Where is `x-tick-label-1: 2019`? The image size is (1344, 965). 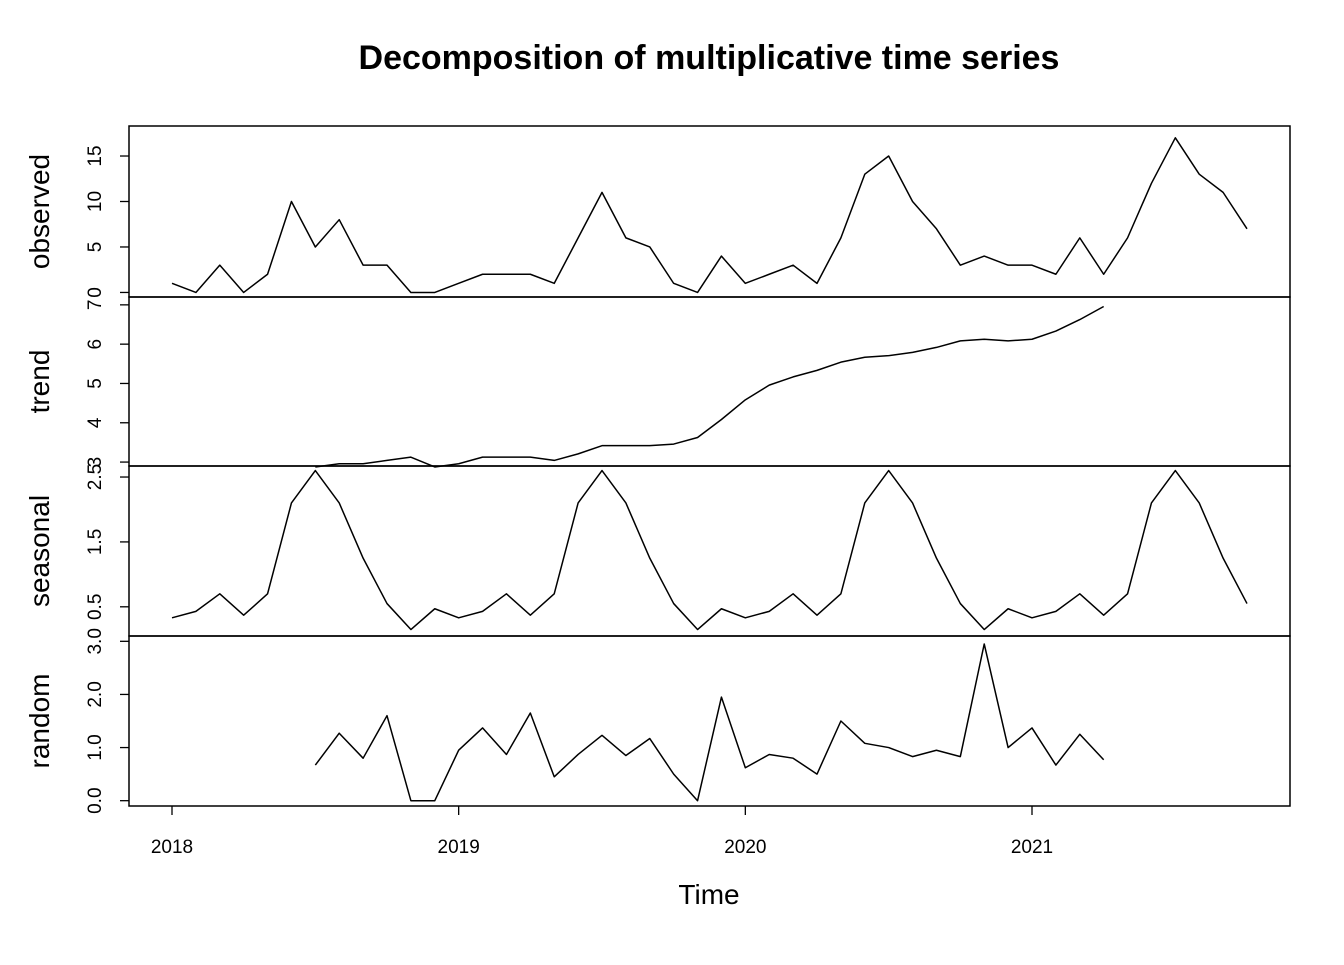
x-tick-label-1: 2019 is located at coordinates (459, 847).